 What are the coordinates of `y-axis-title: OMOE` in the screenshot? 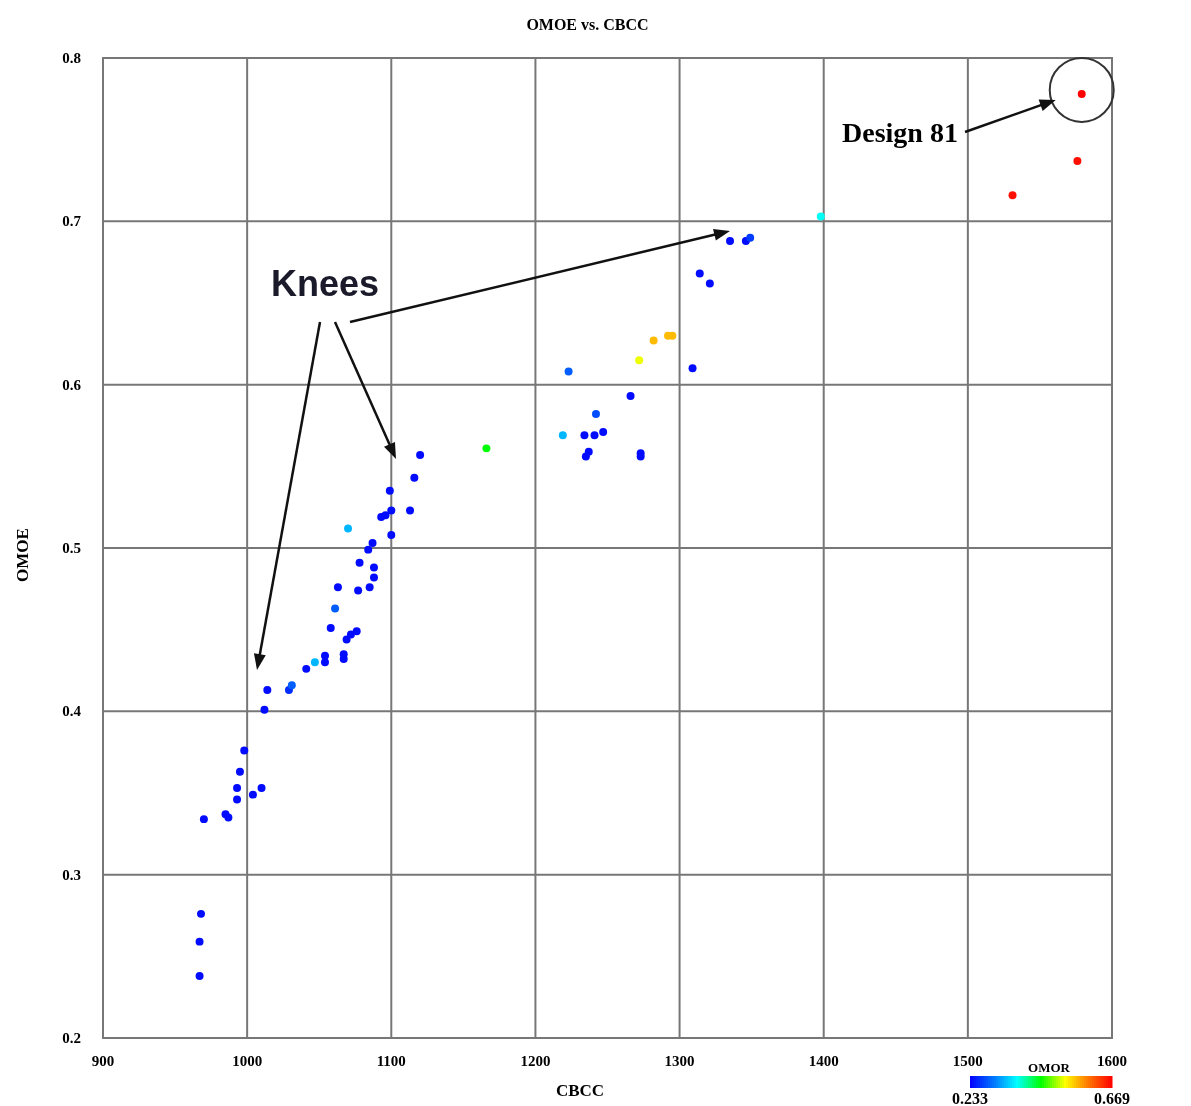 It's located at (22, 555).